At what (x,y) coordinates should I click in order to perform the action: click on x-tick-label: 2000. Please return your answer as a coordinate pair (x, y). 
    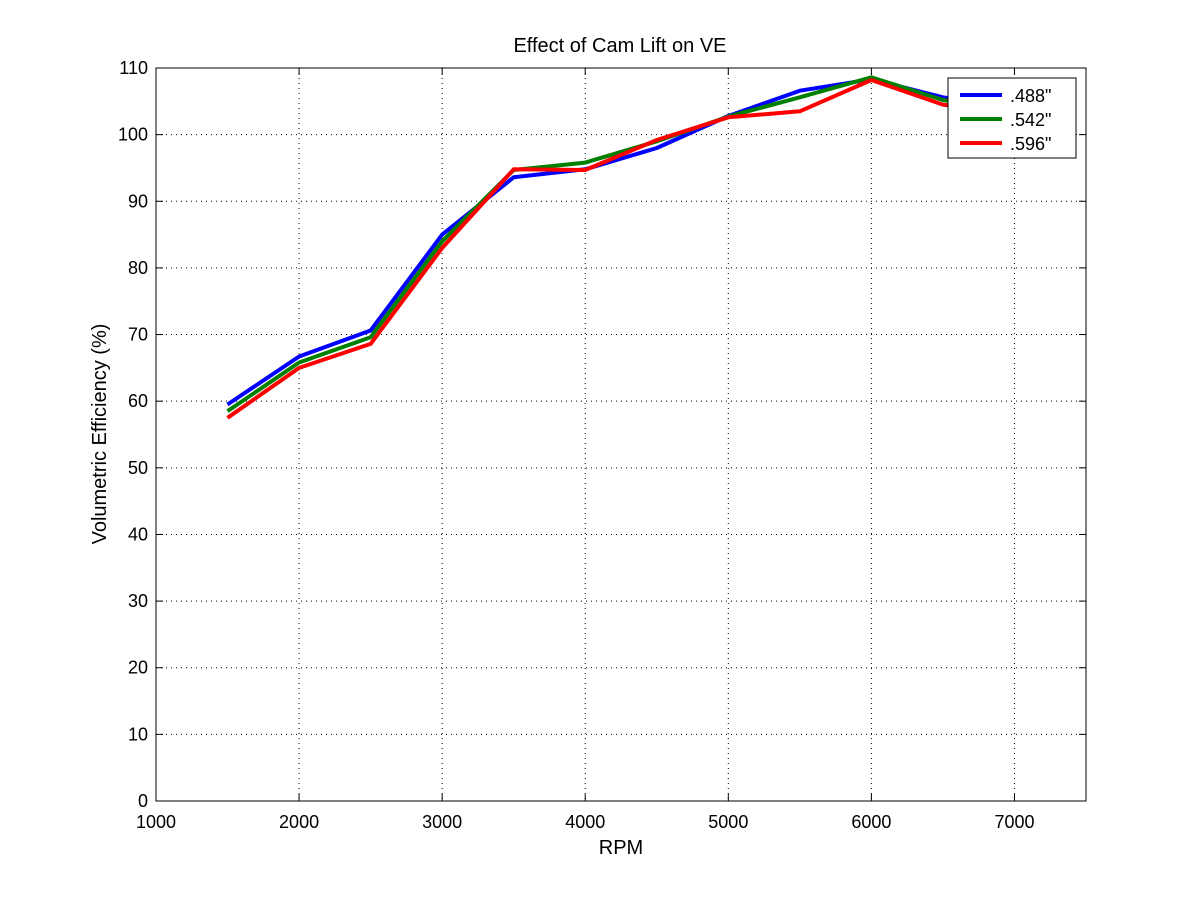
    Looking at the image, I should click on (299, 822).